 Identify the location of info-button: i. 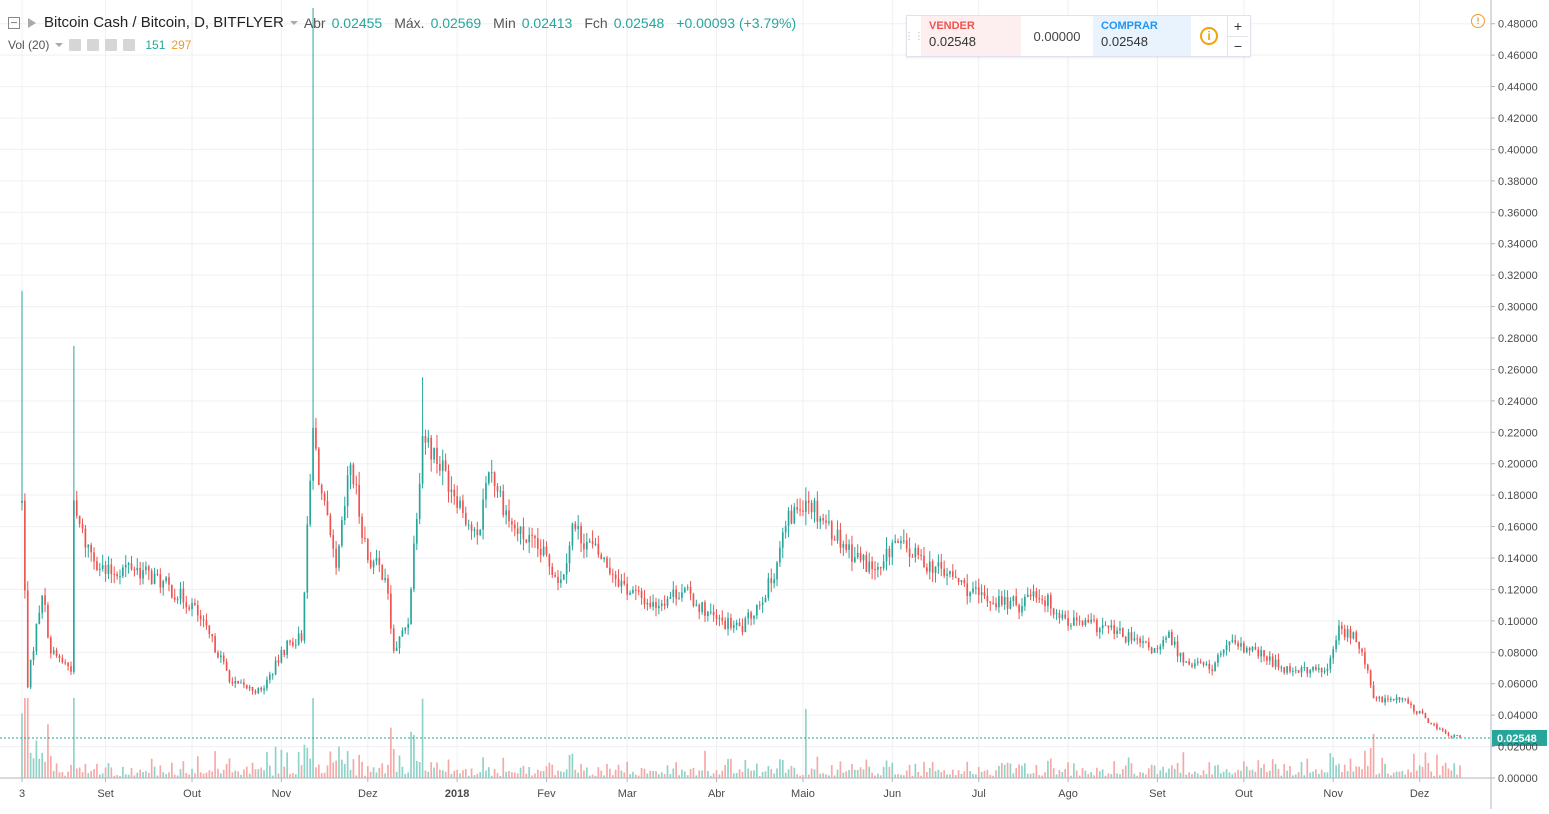
(1209, 36).